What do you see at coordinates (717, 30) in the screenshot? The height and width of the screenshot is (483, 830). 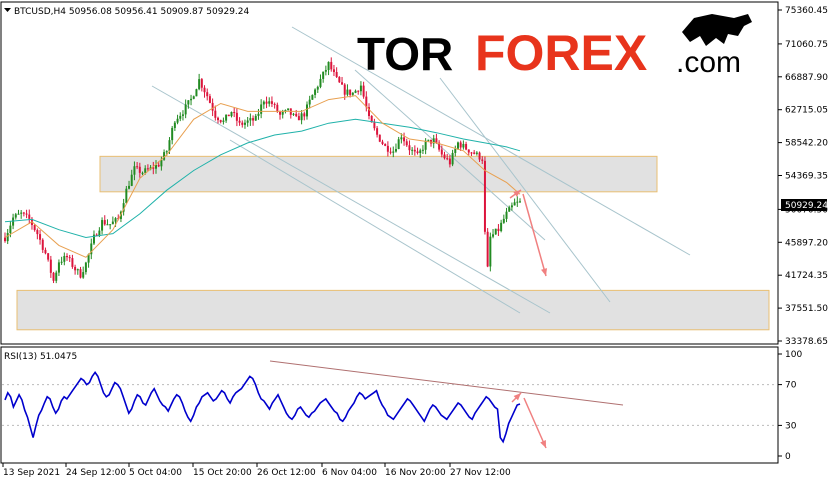 I see `bull-logo-icon` at bounding box center [717, 30].